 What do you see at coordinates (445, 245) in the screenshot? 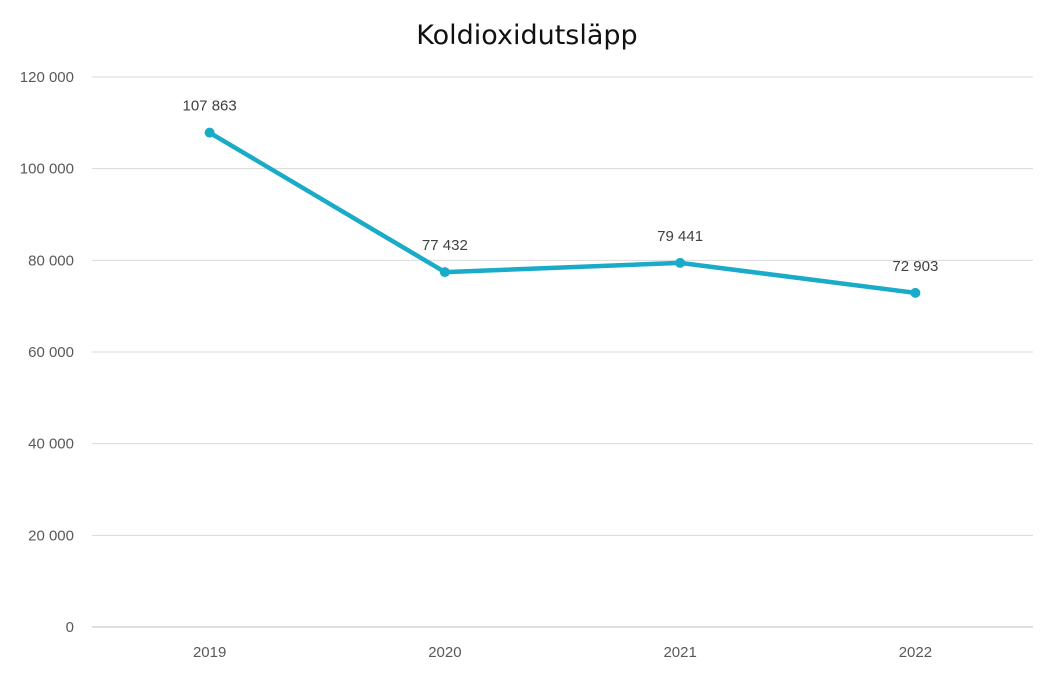
I see `data-label: 77 432` at bounding box center [445, 245].